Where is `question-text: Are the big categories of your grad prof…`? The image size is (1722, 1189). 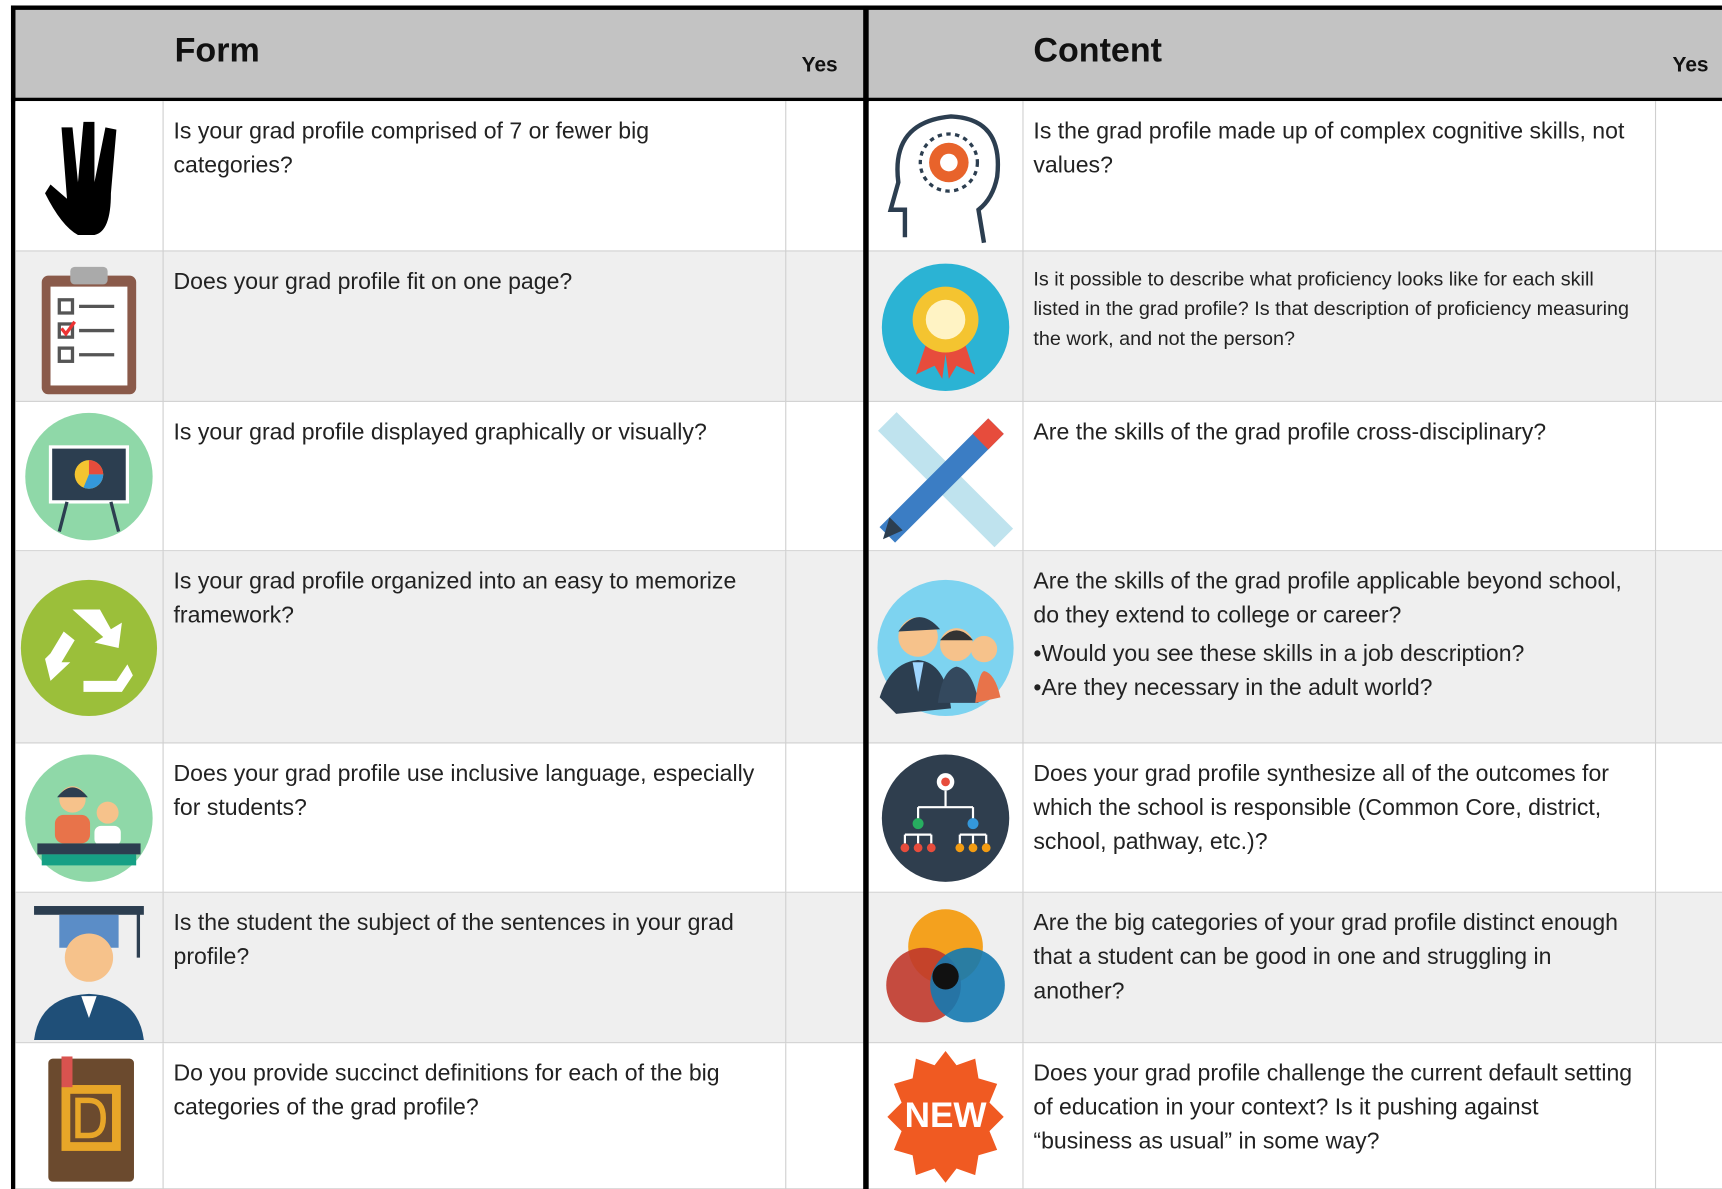 question-text: Are the big categories of your grad prof… is located at coordinates (1326, 957).